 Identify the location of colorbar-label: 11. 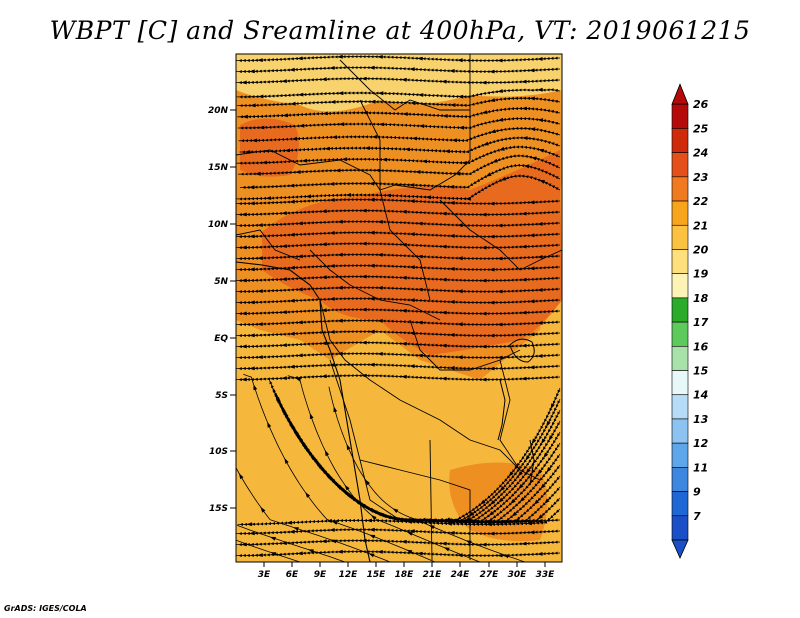
(700, 467).